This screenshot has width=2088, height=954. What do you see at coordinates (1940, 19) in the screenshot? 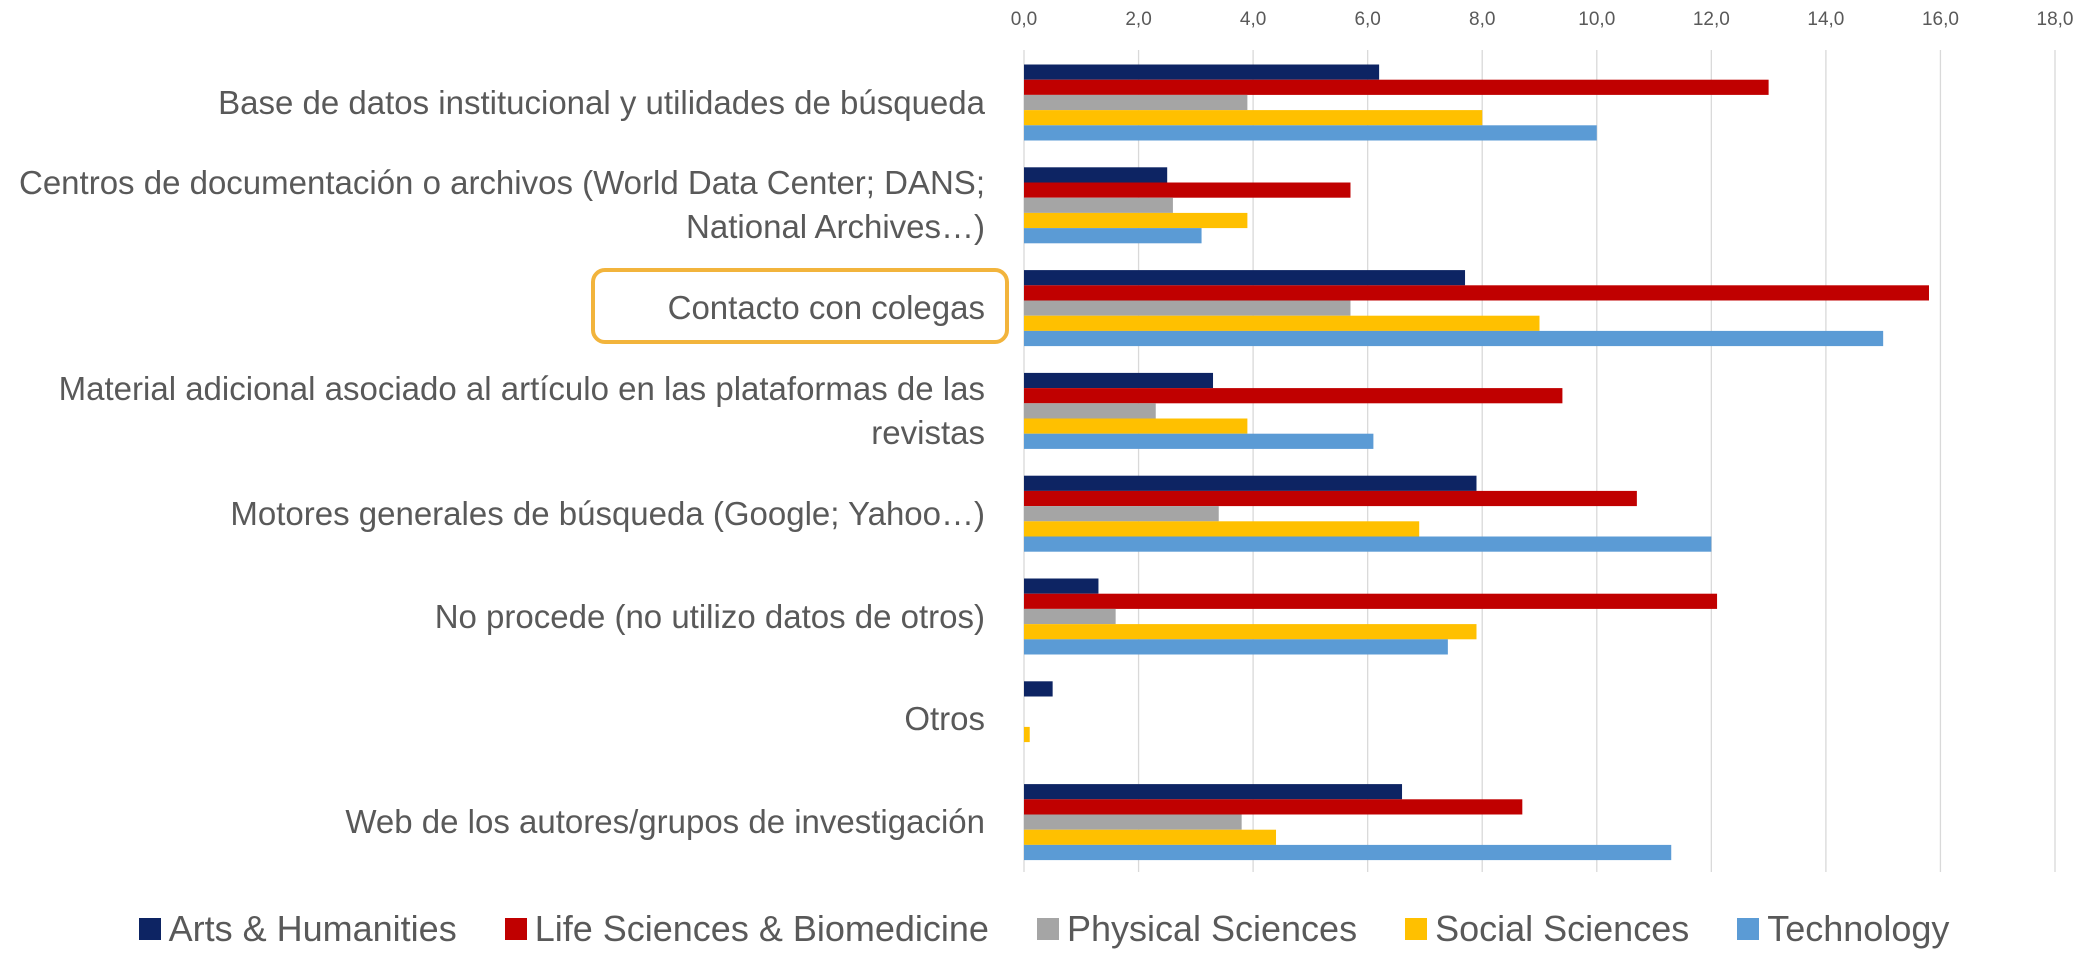
I see `x-tick-label: 16,0` at bounding box center [1940, 19].